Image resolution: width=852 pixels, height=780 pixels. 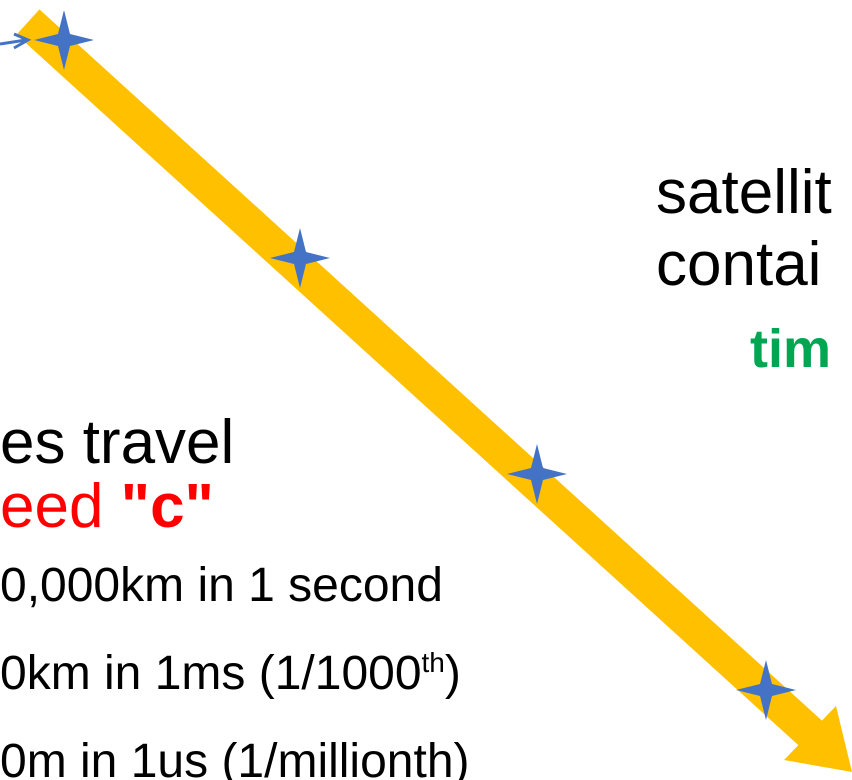 What do you see at coordinates (790, 349) in the screenshot?
I see `time-text: tim` at bounding box center [790, 349].